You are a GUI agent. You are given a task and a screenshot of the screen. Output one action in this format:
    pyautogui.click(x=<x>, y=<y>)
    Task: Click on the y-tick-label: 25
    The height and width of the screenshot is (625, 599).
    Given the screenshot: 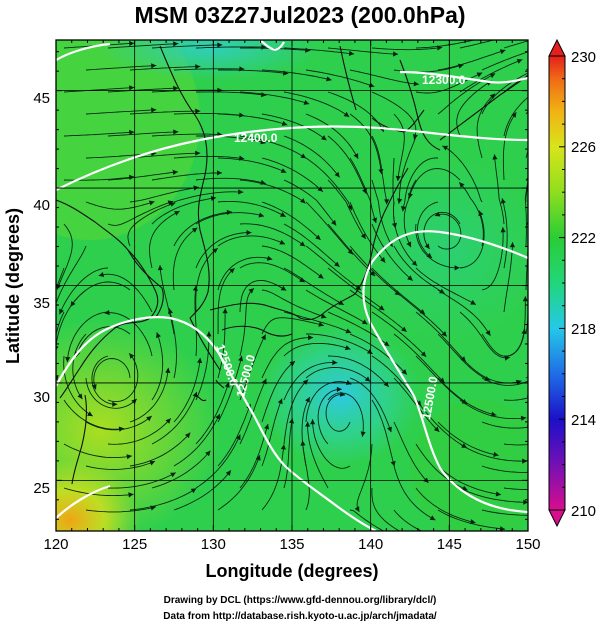 What is the action you would take?
    pyautogui.click(x=41, y=488)
    